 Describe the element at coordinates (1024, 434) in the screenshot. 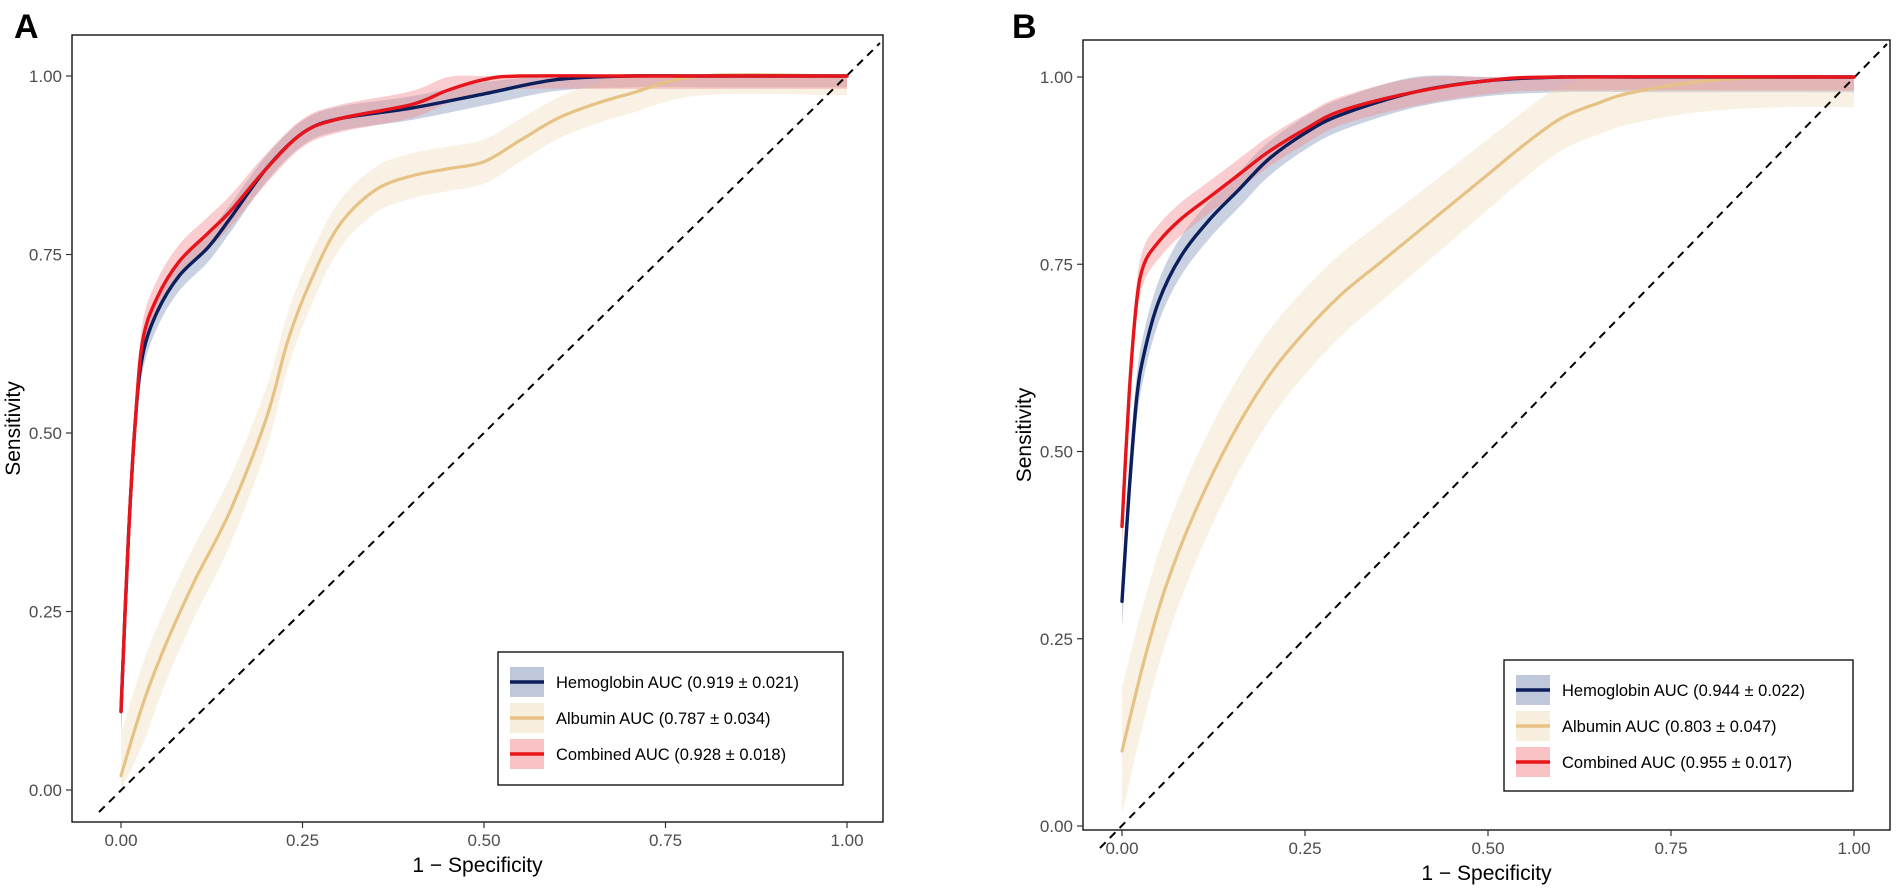

I see `panel-b-y-axis-title: Sensitivity` at that location.